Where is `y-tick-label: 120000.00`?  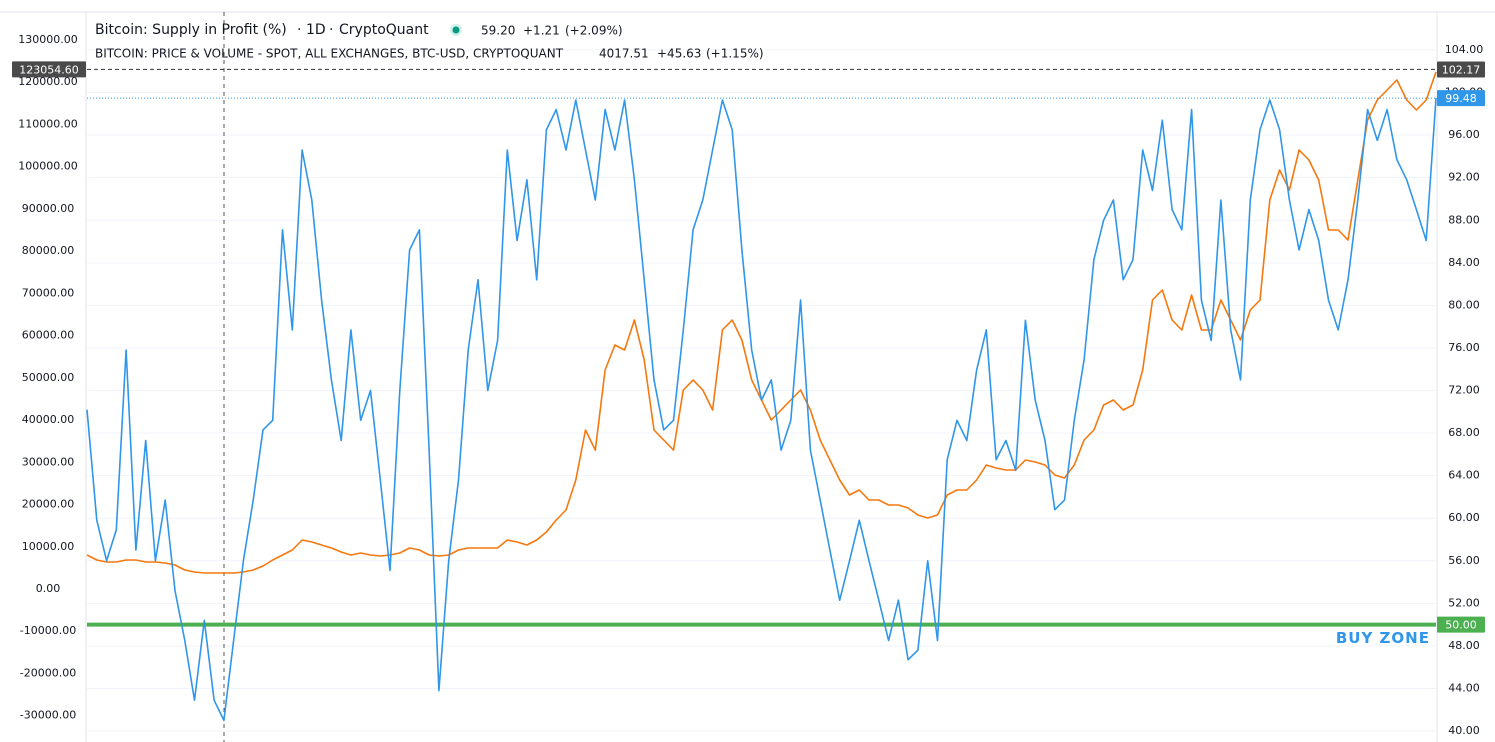
y-tick-label: 120000.00 is located at coordinates (48, 81).